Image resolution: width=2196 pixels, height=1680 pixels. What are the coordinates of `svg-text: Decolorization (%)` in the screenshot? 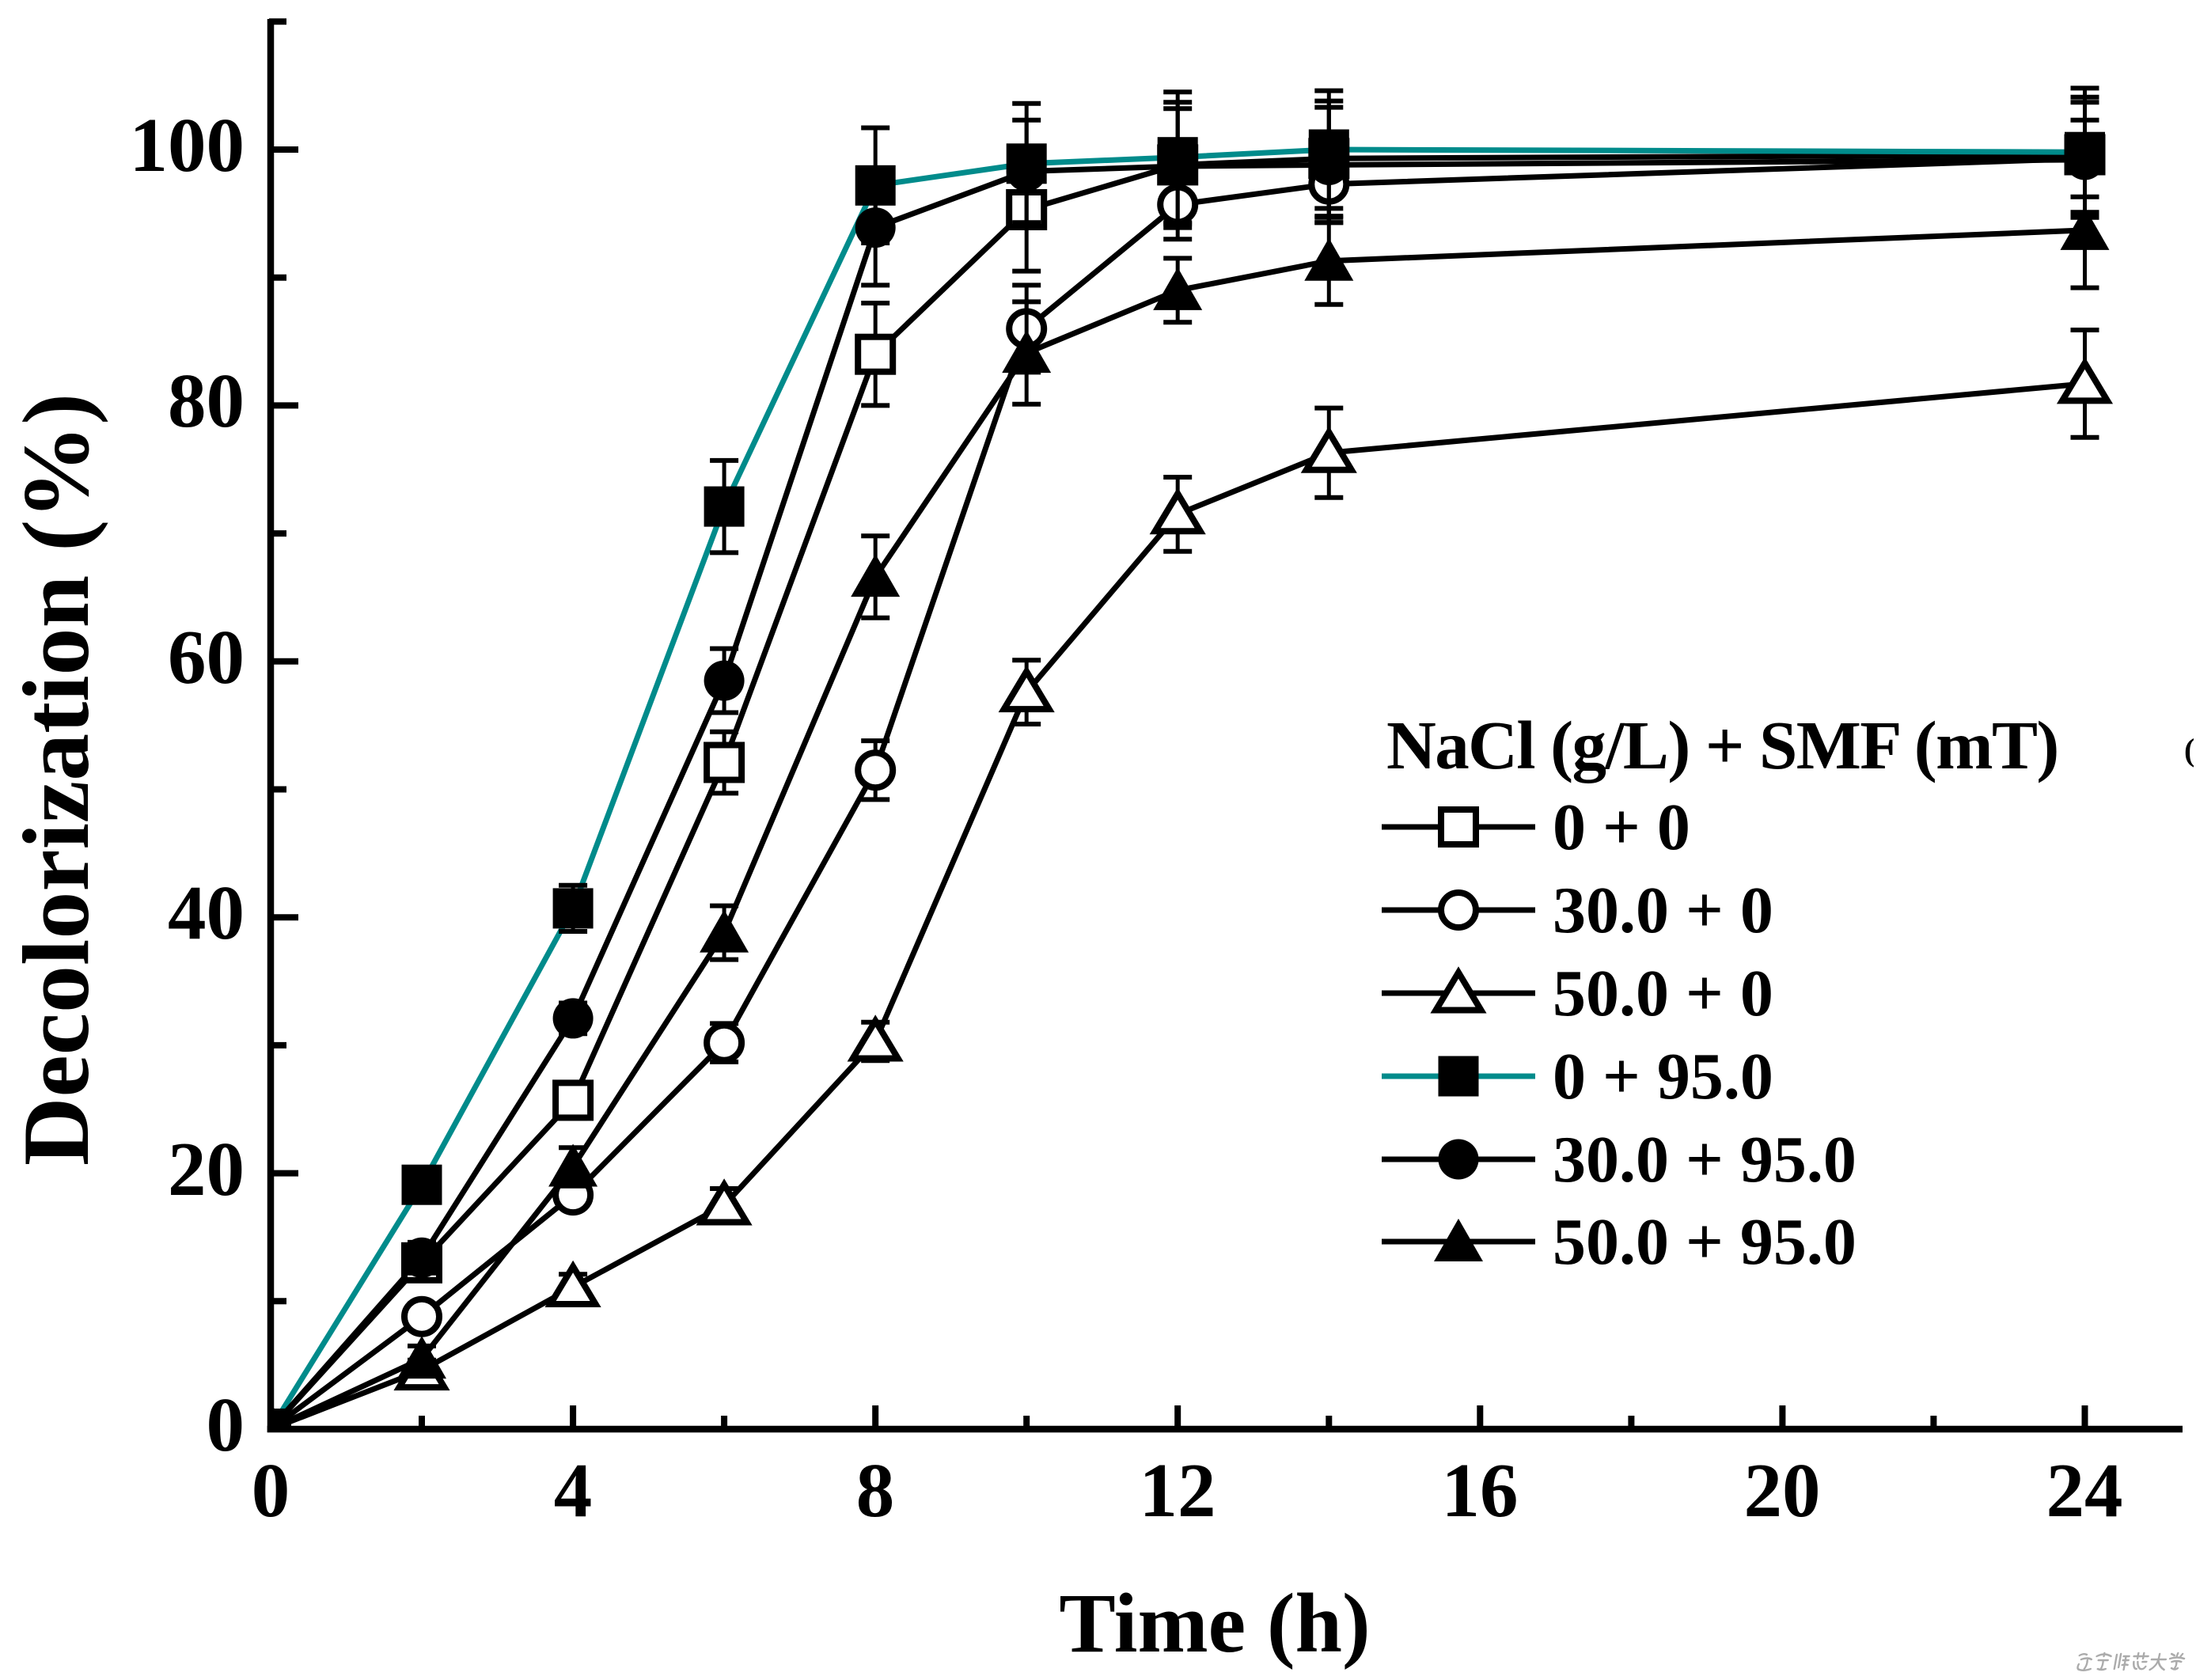 It's located at (55, 779).